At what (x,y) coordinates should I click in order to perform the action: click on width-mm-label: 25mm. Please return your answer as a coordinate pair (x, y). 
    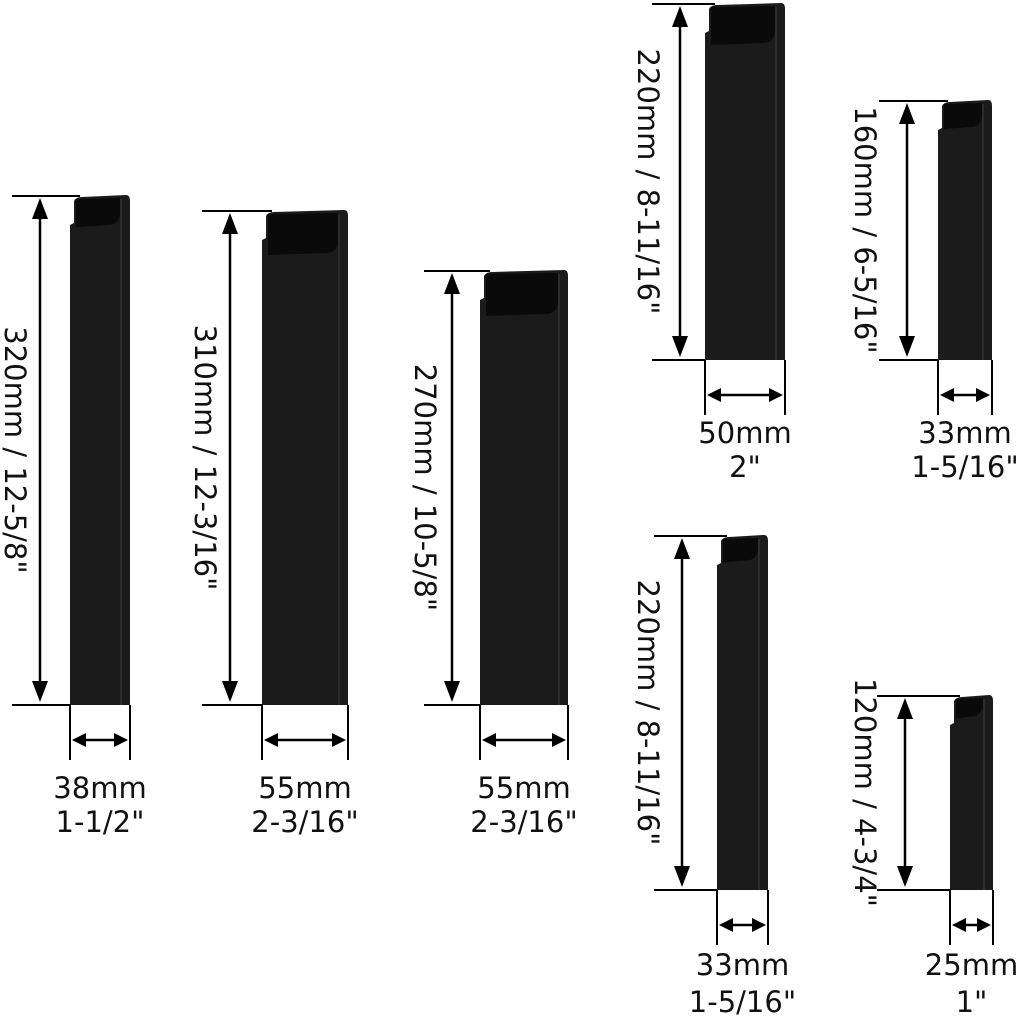
    Looking at the image, I should click on (971, 965).